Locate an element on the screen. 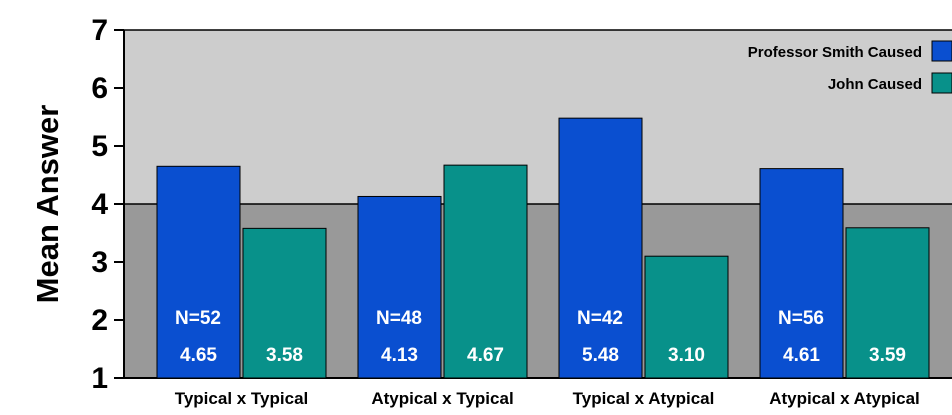 The width and height of the screenshot is (952, 415). y-tick-label: 6 is located at coordinates (99, 88).